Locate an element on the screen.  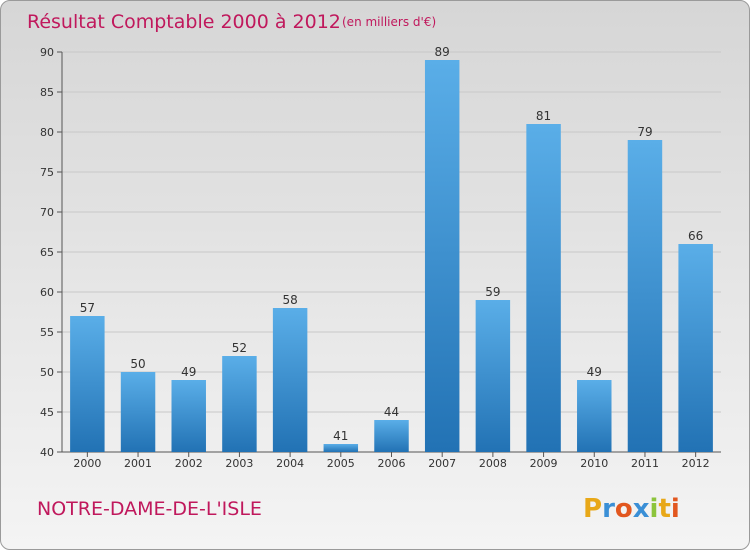
brand-letter: P is located at coordinates (592, 509).